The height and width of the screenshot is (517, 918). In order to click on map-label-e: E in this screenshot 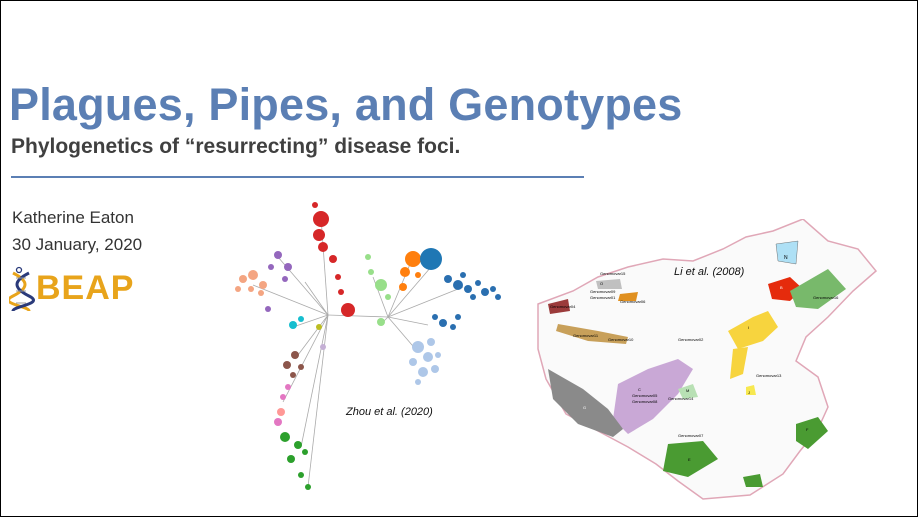, I will do `click(689, 459)`.